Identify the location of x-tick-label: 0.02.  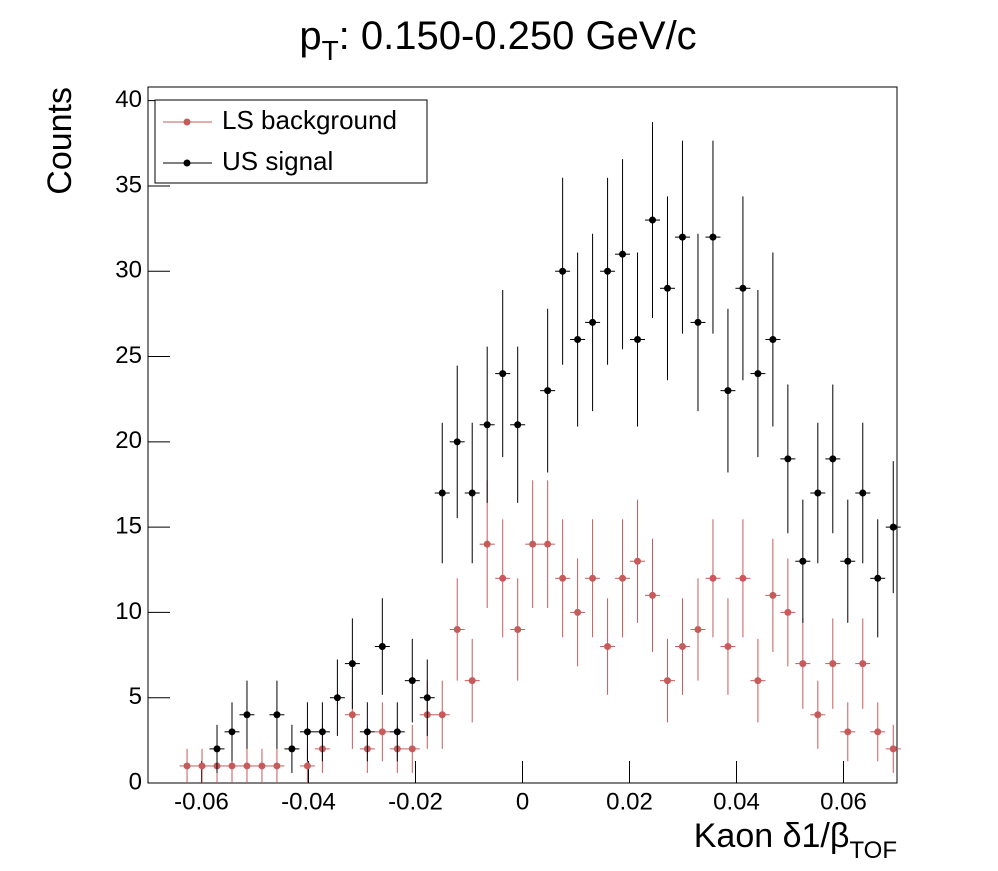
(629, 801).